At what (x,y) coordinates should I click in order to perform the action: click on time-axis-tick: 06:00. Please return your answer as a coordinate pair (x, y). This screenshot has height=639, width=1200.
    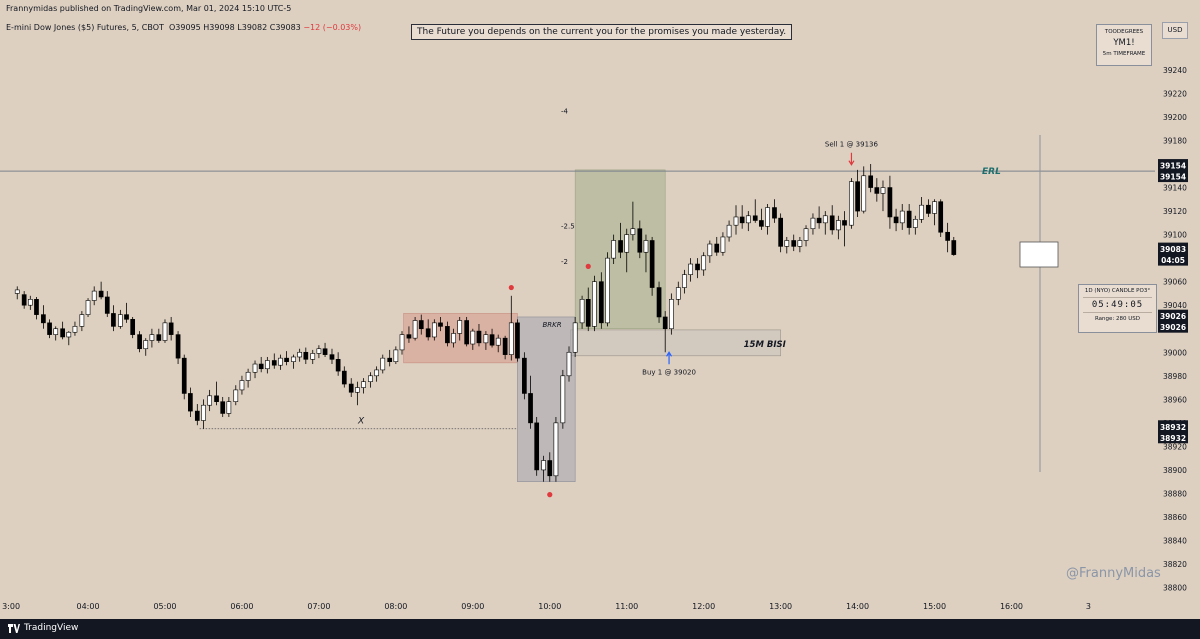
    Looking at the image, I should click on (241, 606).